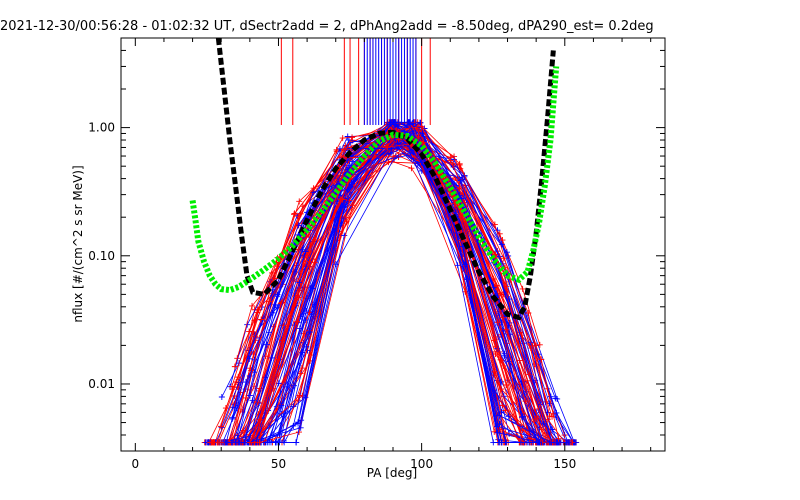  Describe the element at coordinates (135, 464) in the screenshot. I see `x-tick-label: 0` at that location.